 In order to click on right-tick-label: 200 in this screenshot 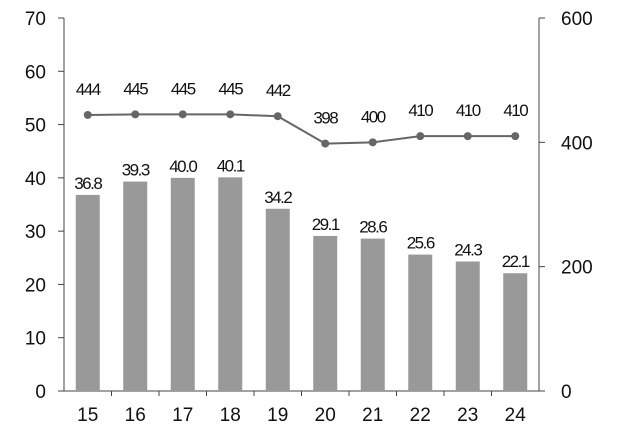, I will do `click(577, 268)`.